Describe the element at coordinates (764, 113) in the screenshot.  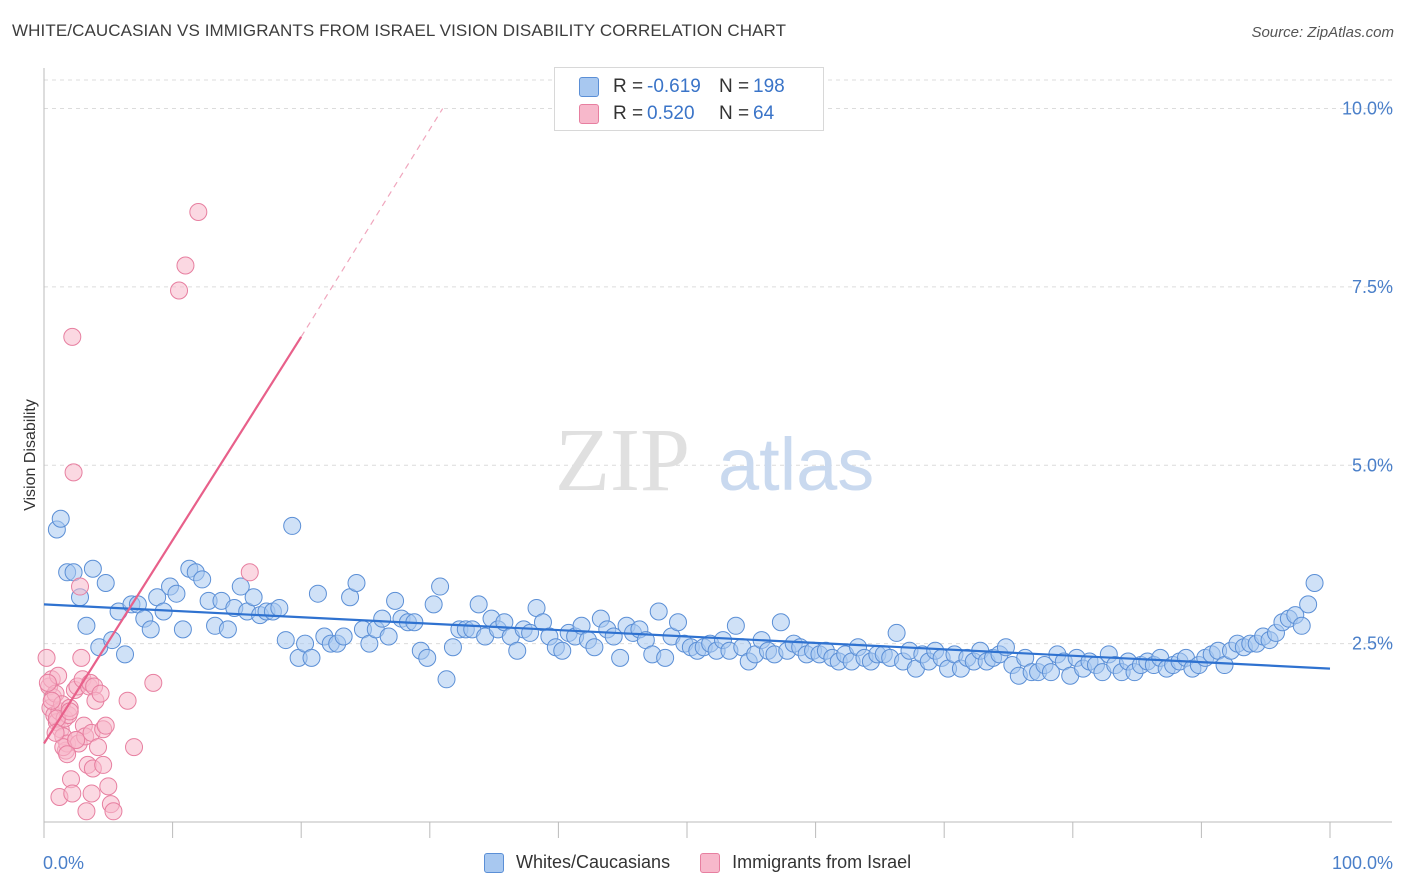
I see `legend-n-value: 64` at that location.